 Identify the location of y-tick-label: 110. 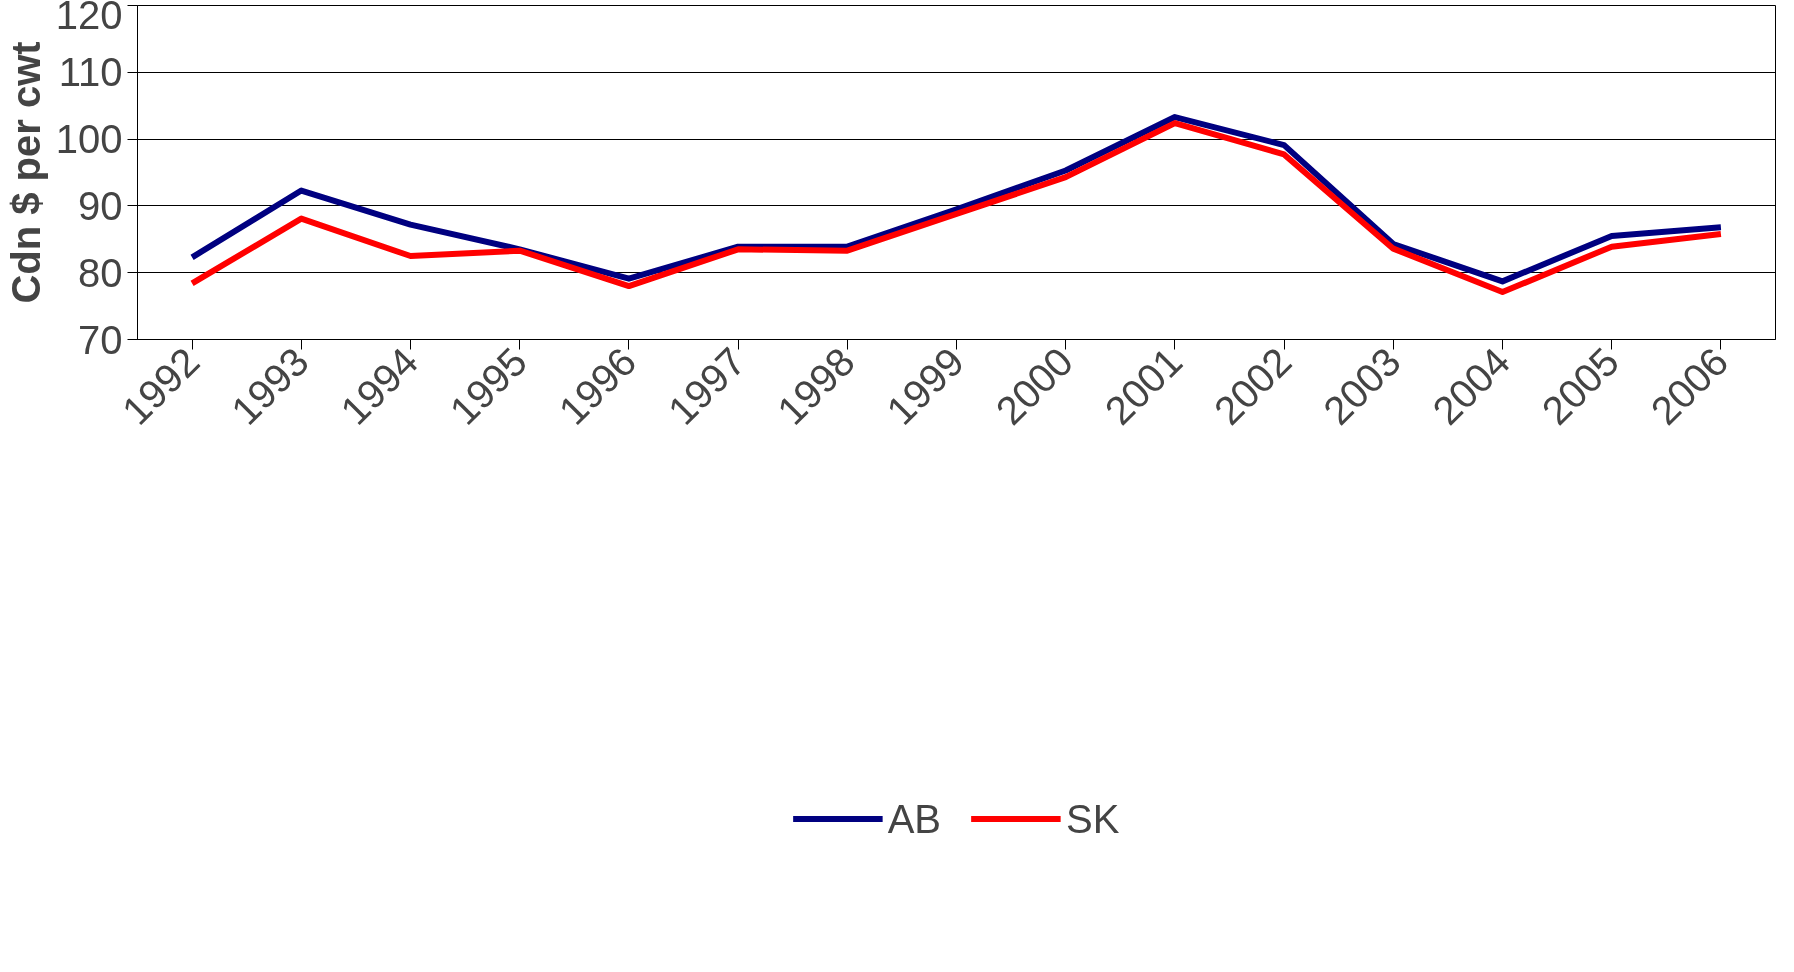
(90, 72).